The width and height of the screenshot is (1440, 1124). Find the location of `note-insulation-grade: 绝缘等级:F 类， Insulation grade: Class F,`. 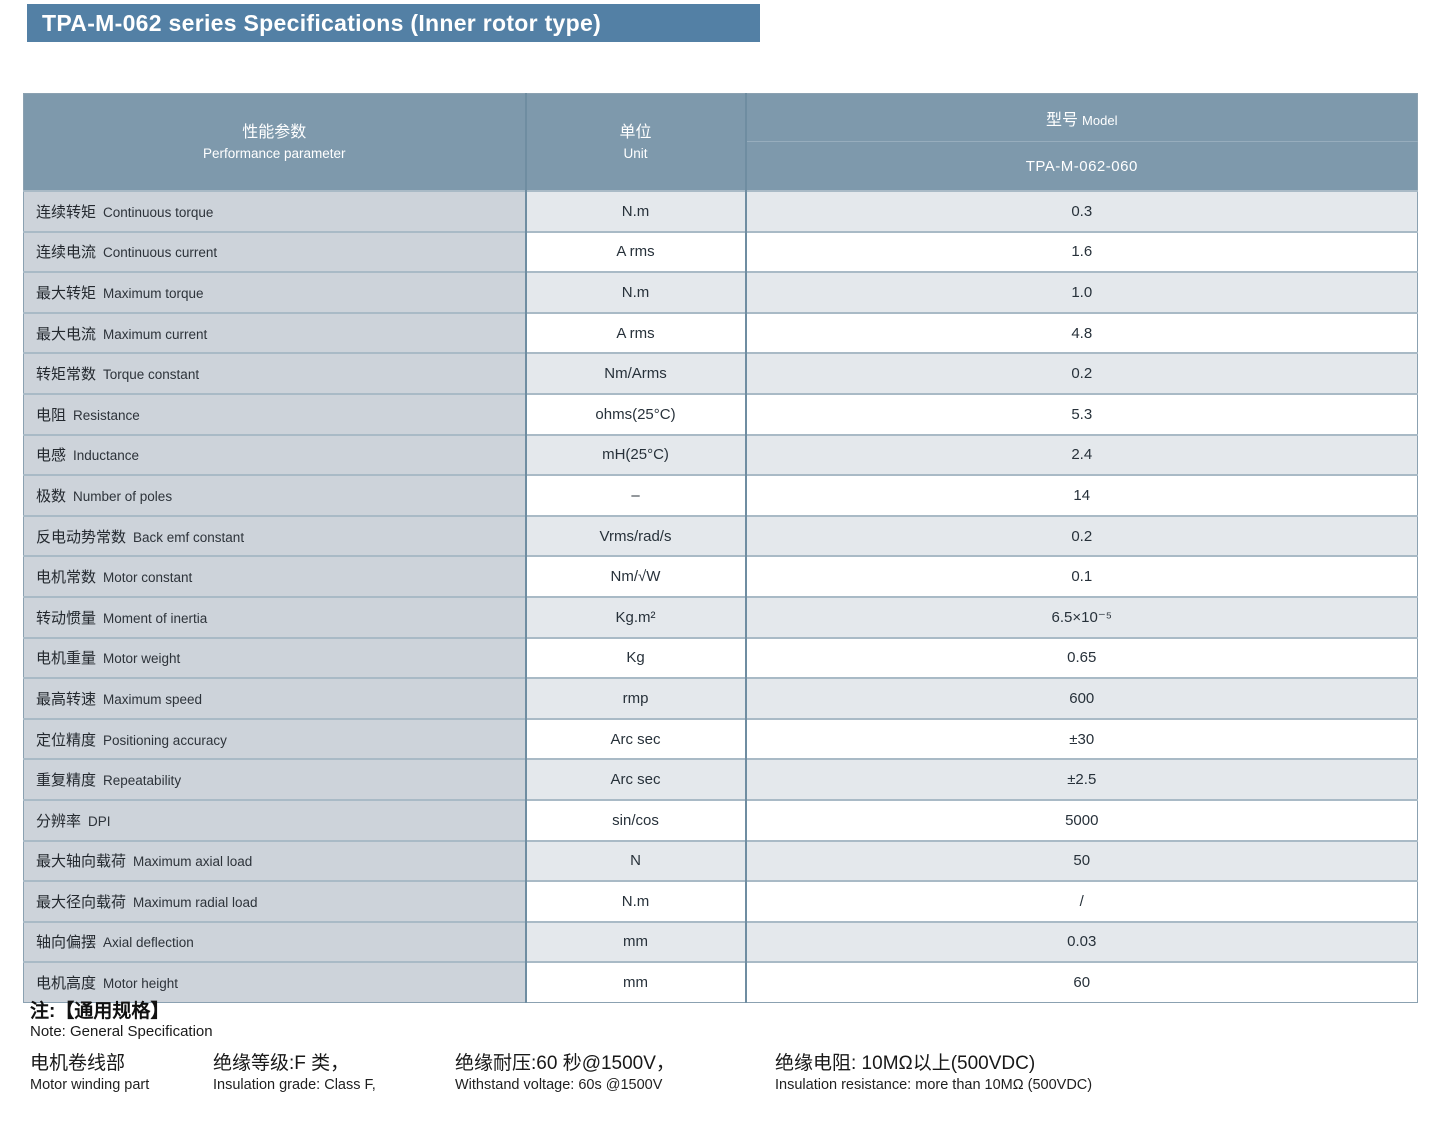

note-insulation-grade: 绝缘等级:F 类， Insulation grade: Class F, is located at coordinates (294, 1073).